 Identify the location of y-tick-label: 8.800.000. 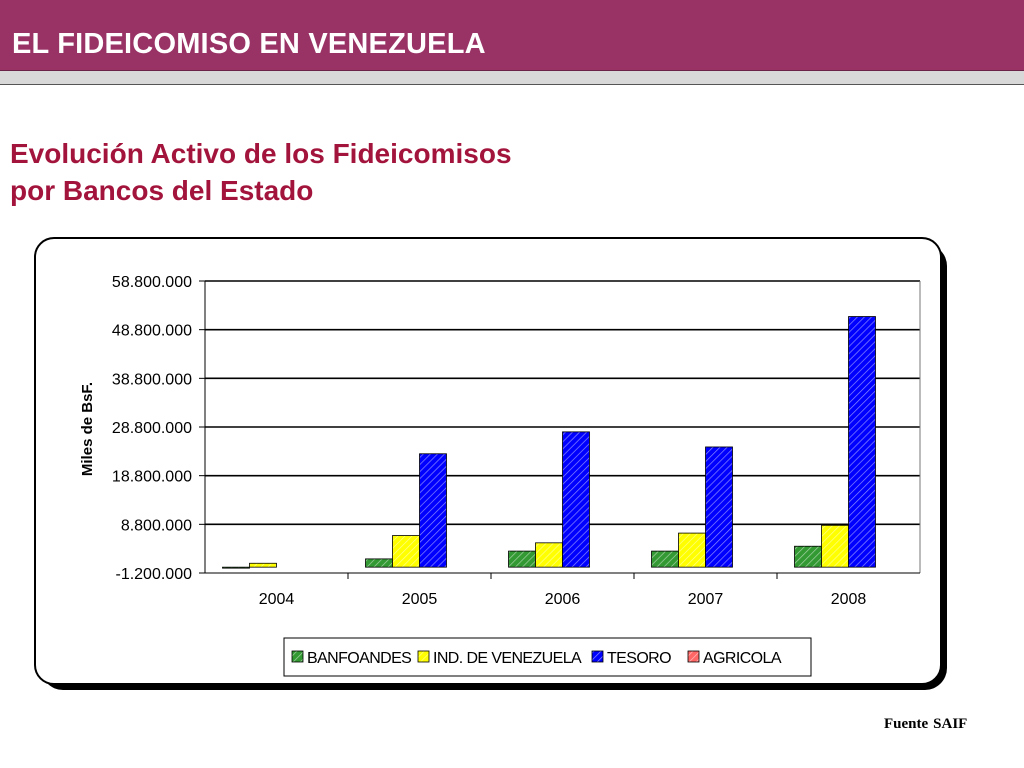
(156, 525).